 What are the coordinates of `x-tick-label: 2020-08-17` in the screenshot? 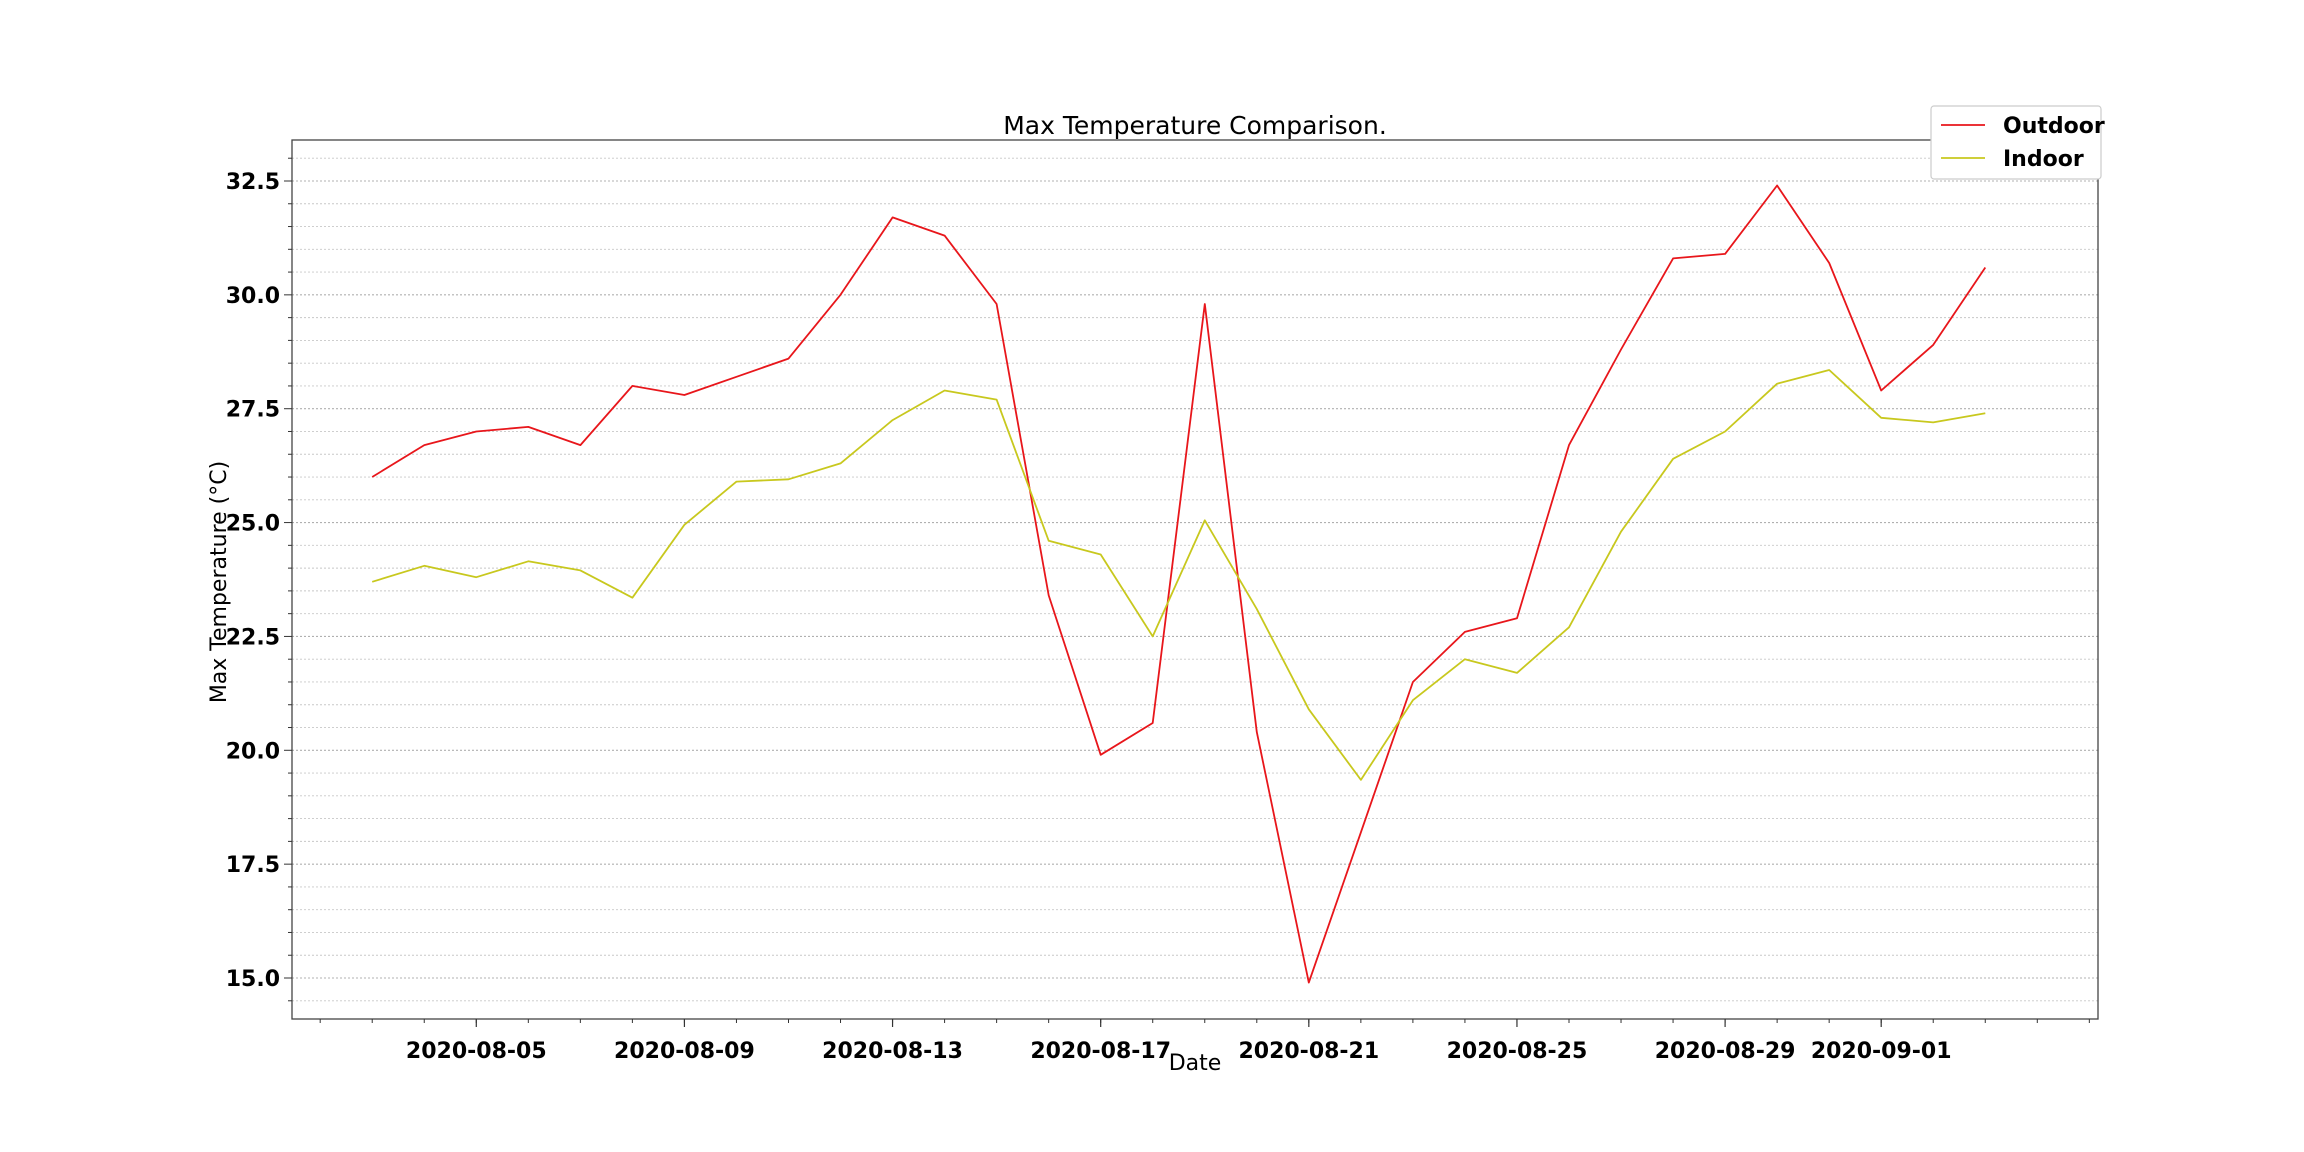 It's located at (1100, 1051).